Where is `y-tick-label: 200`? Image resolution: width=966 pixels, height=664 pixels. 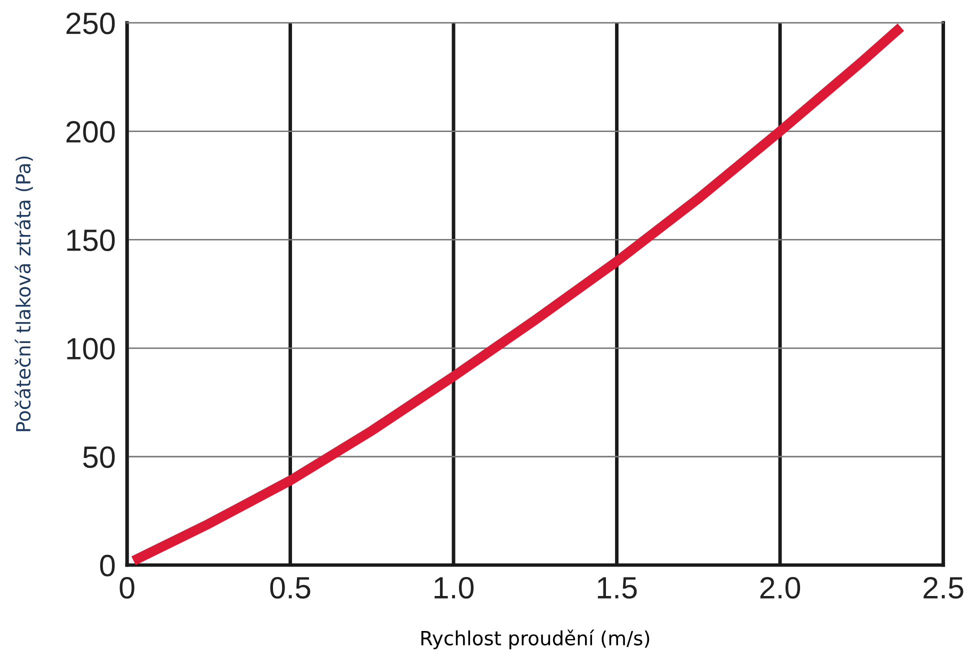 y-tick-label: 200 is located at coordinates (90, 132).